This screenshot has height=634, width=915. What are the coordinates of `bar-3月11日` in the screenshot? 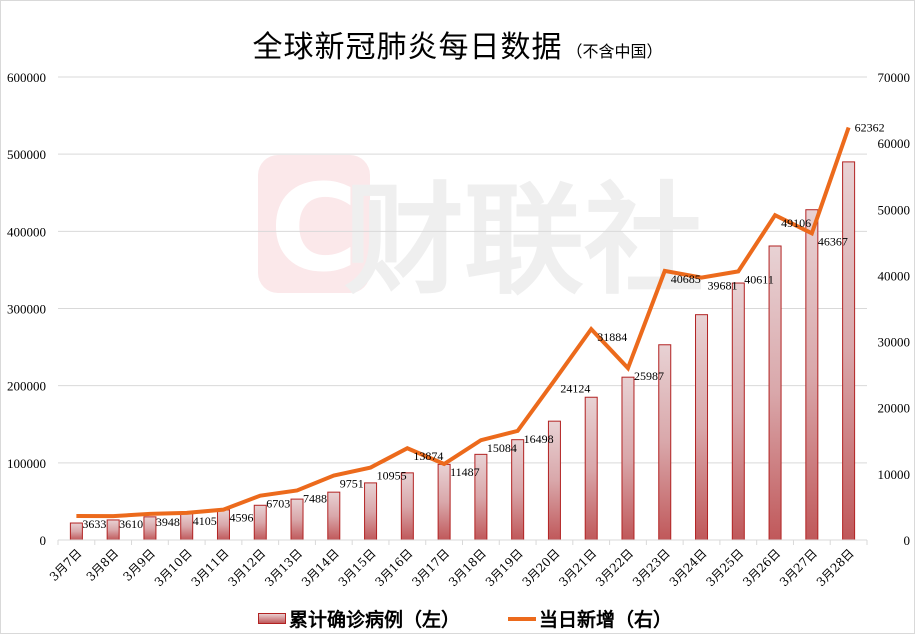 It's located at (223, 525).